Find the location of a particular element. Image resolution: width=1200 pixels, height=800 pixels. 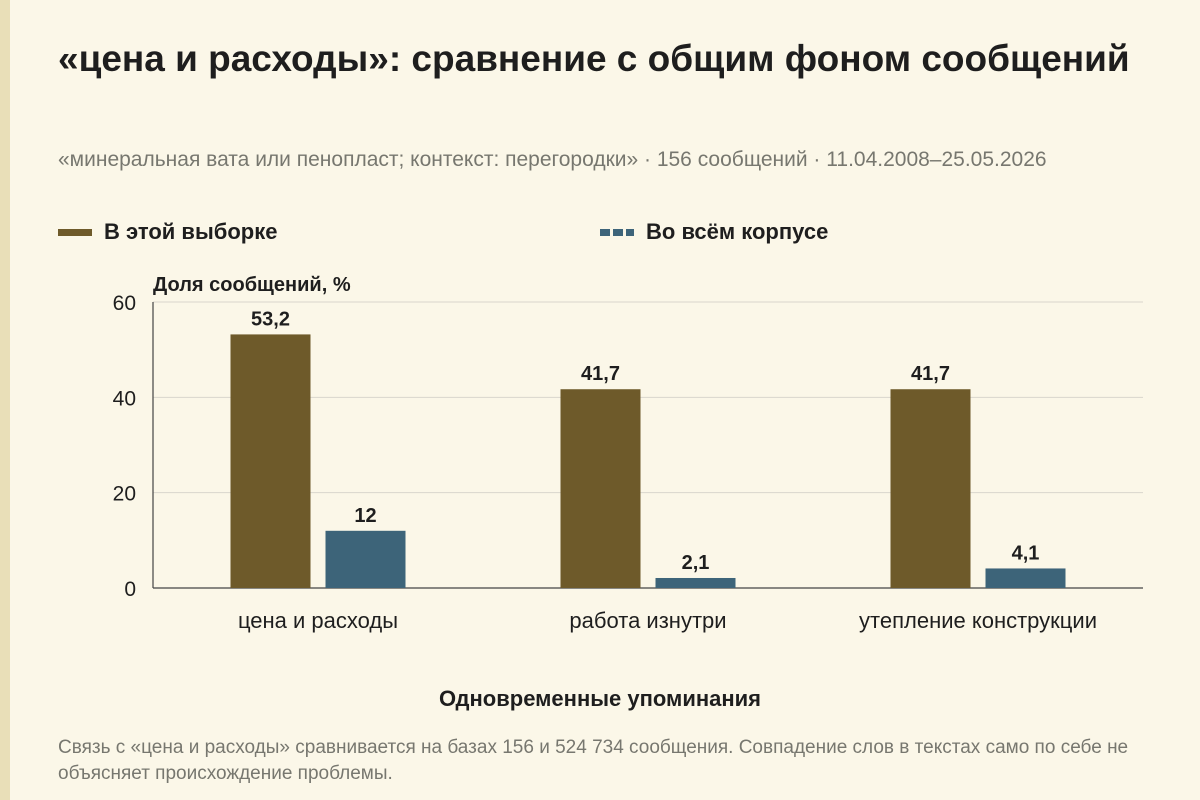

x-axis-title: Одновременные упоминания is located at coordinates (600, 698).